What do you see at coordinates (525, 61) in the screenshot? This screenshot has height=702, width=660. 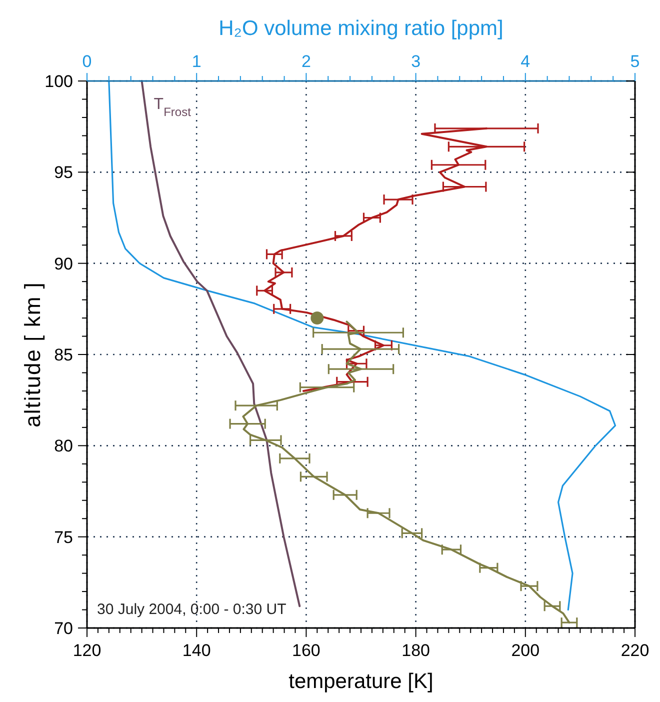 I see `x2-tick-label: 4` at bounding box center [525, 61].